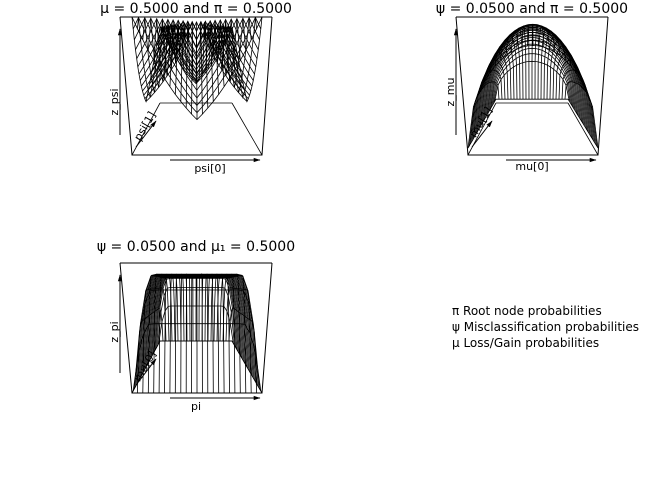 This screenshot has width=672, height=480. Describe the element at coordinates (114, 101) in the screenshot. I see `panel-psi-zlabel: z_psi` at that location.